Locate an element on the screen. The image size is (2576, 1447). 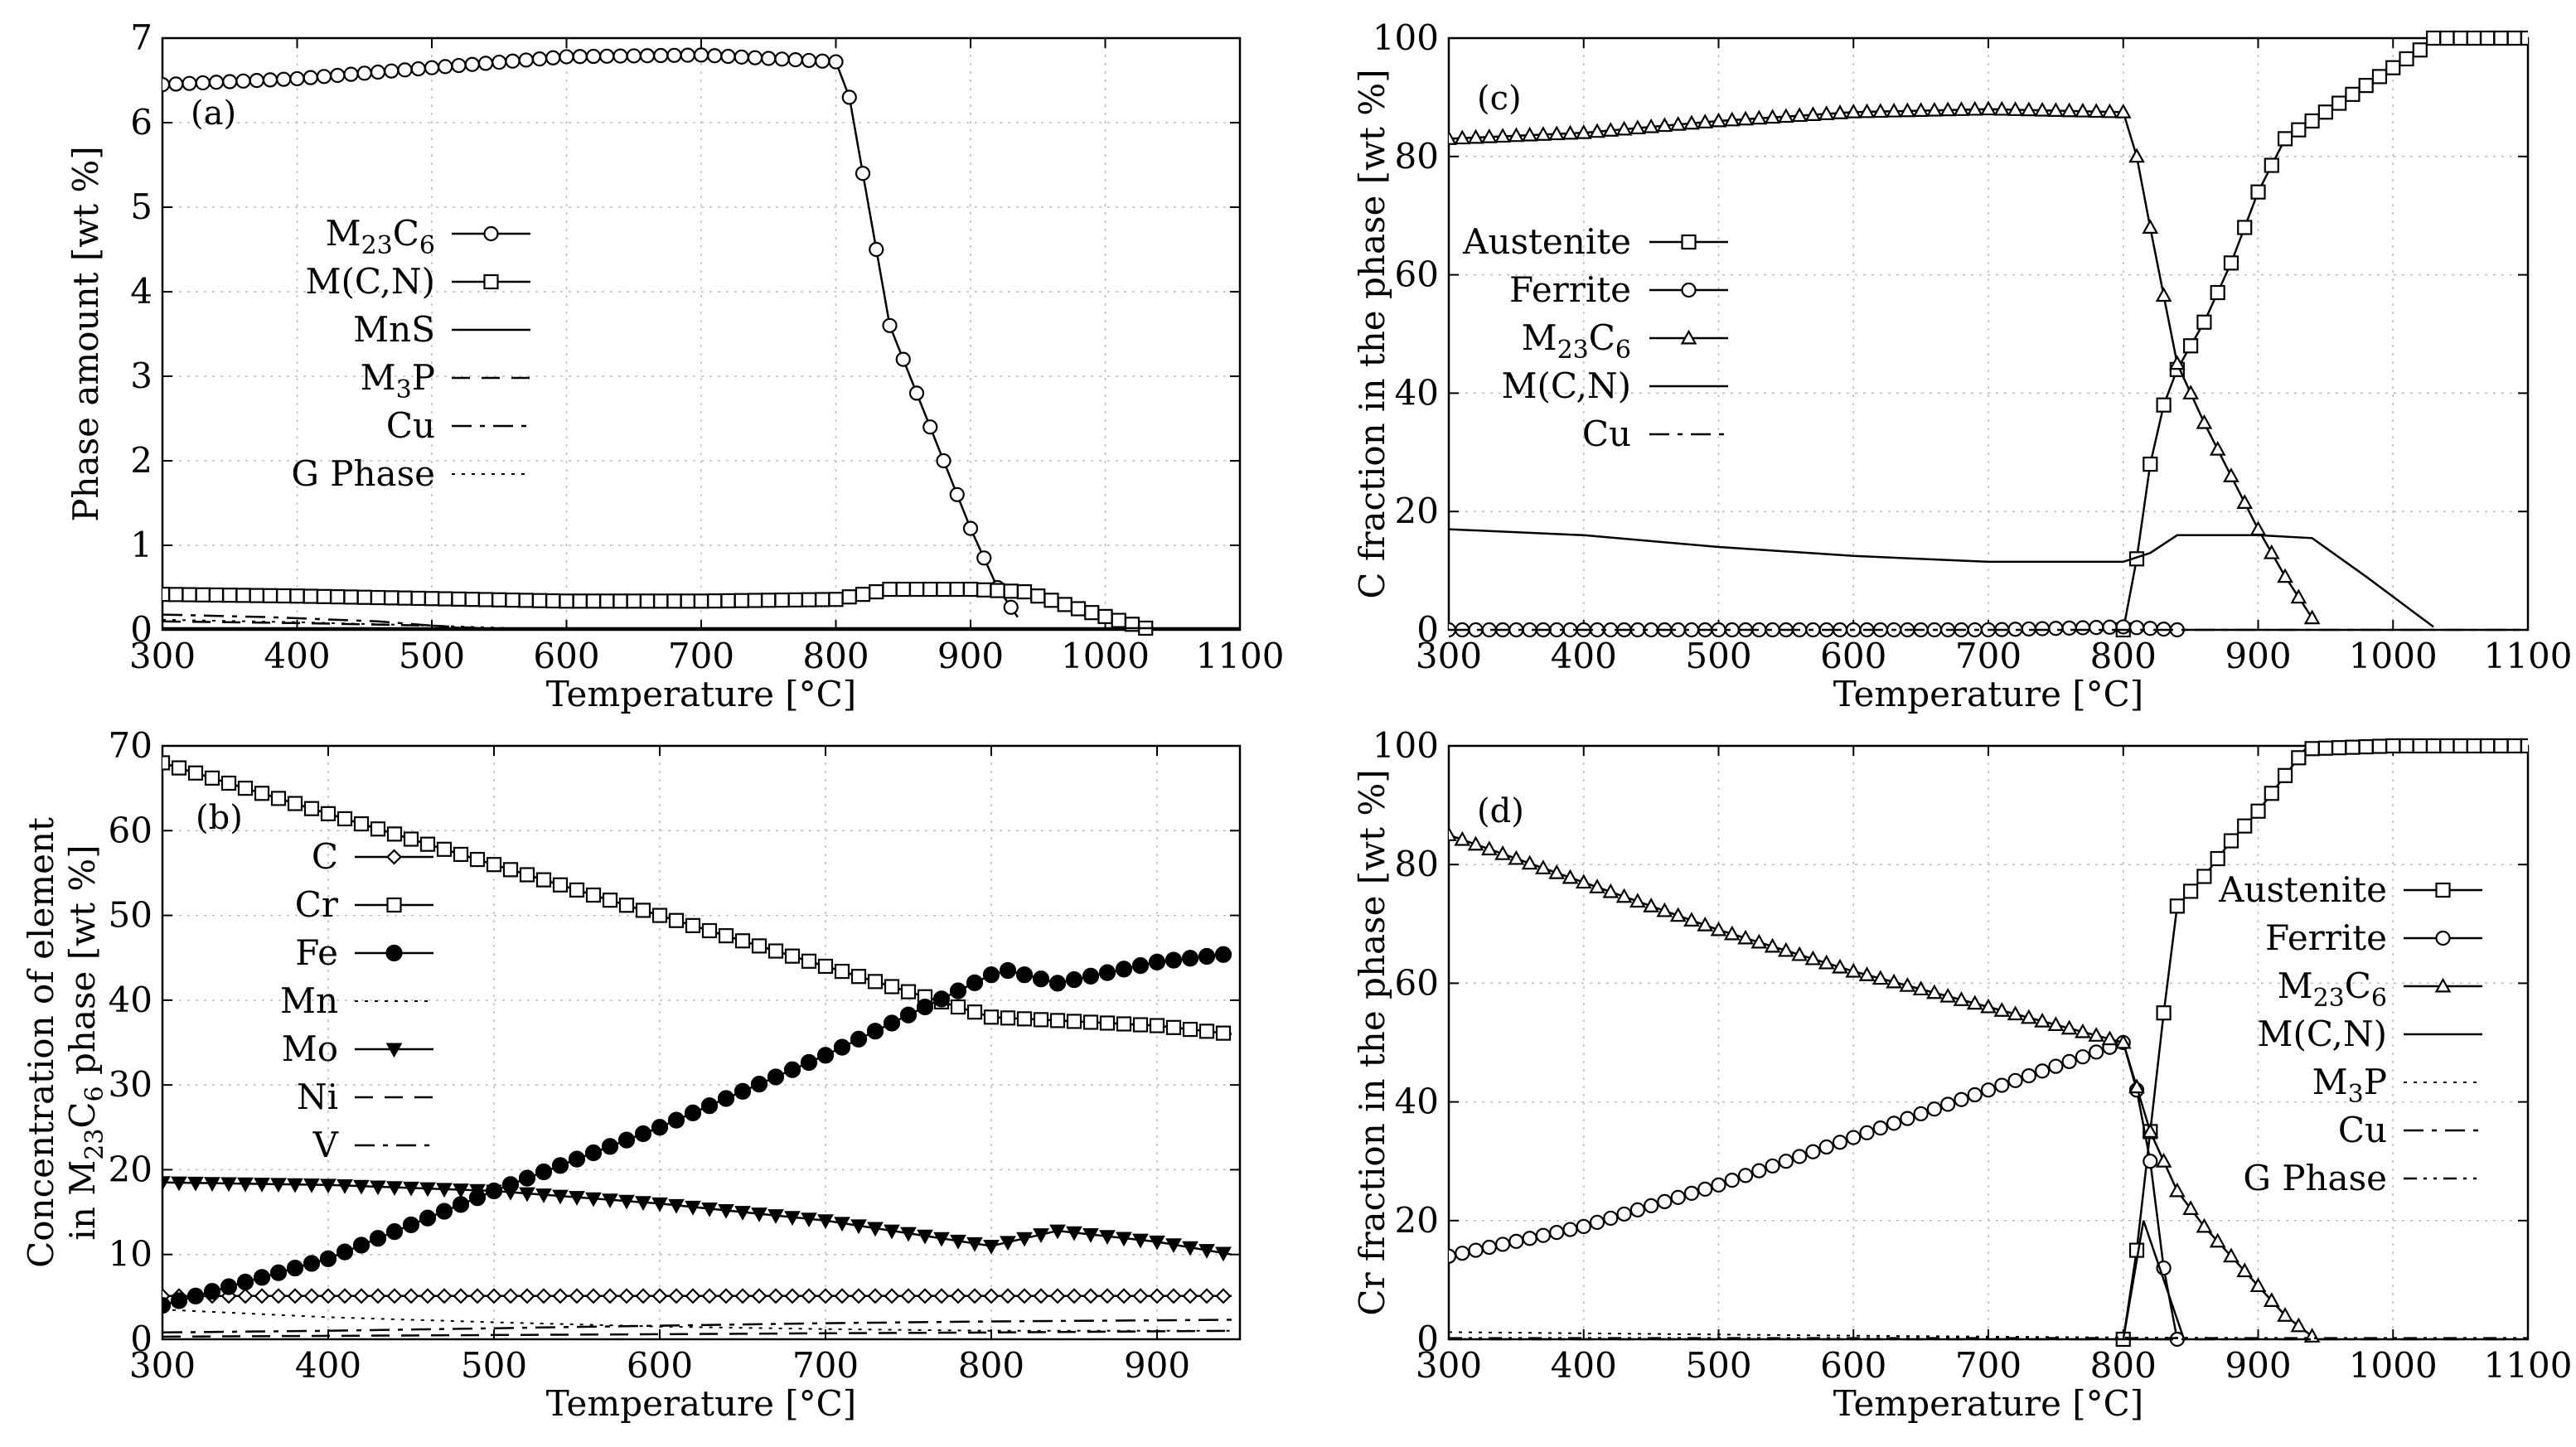
y-tick-label: 1 is located at coordinates (141, 545).